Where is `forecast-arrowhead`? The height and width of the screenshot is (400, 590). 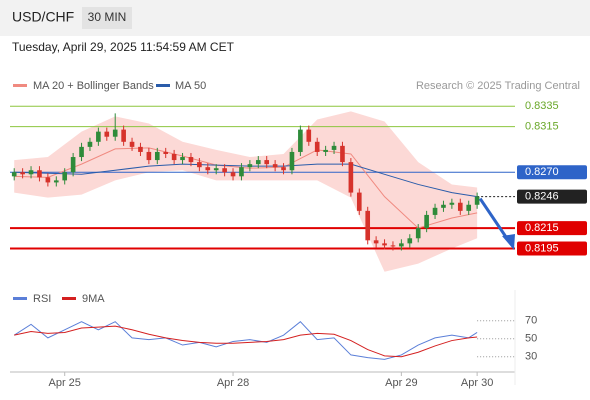
forecast-arrowhead is located at coordinates (508, 242).